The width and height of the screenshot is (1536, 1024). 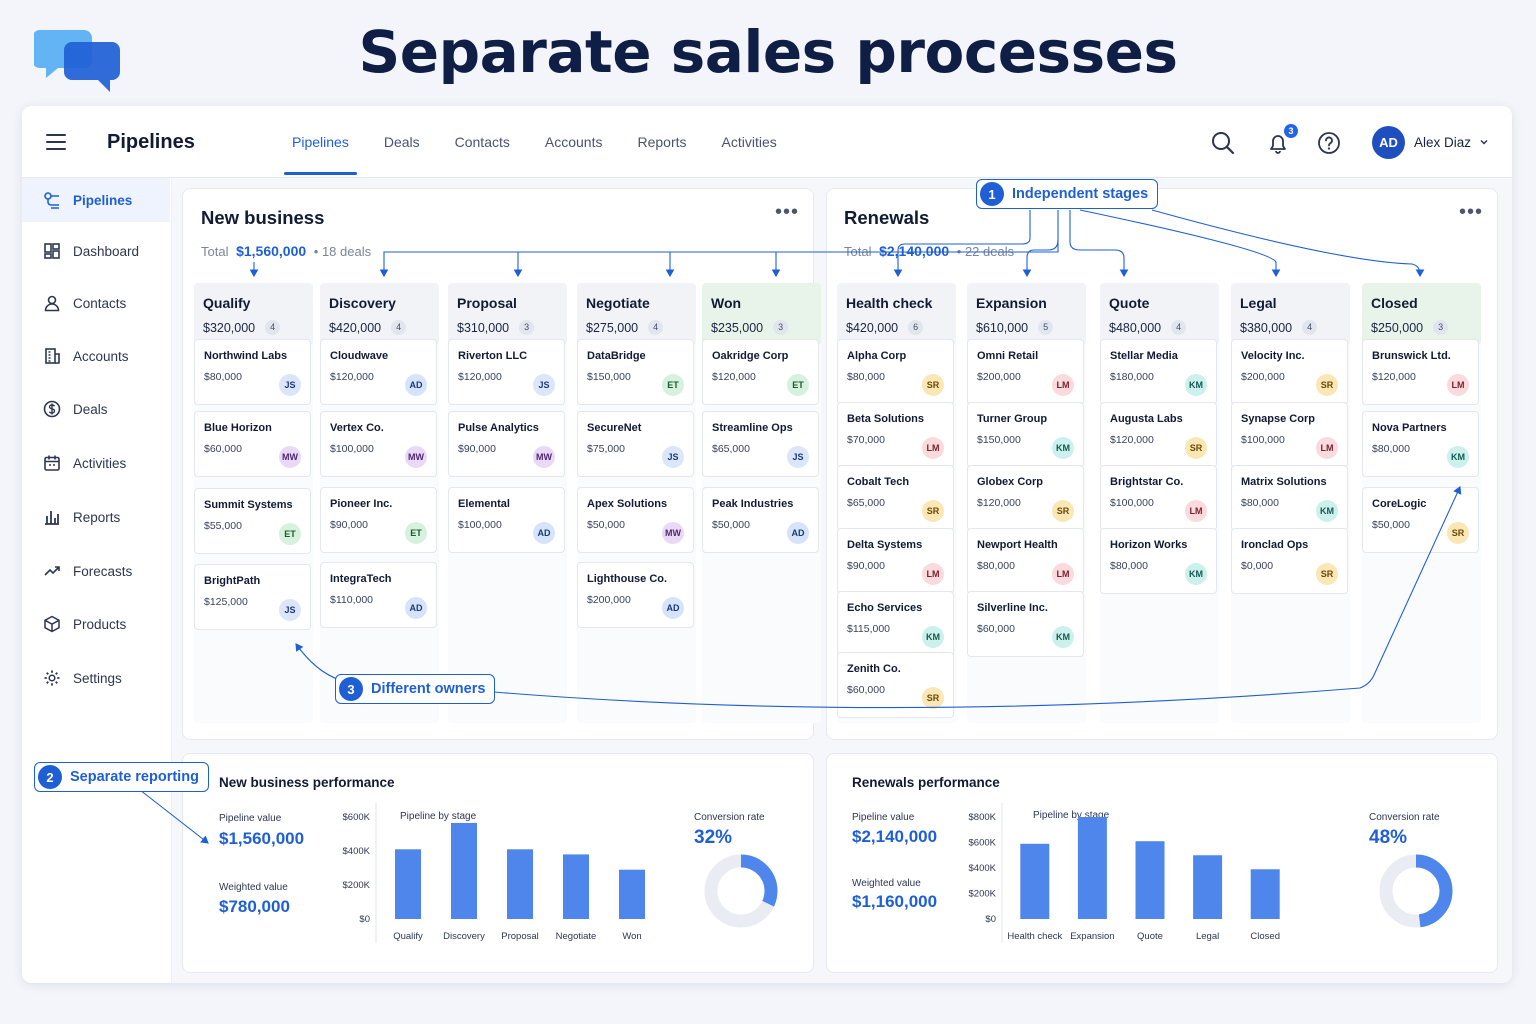 I want to click on tab-contacts: Contacts, so click(x=482, y=142).